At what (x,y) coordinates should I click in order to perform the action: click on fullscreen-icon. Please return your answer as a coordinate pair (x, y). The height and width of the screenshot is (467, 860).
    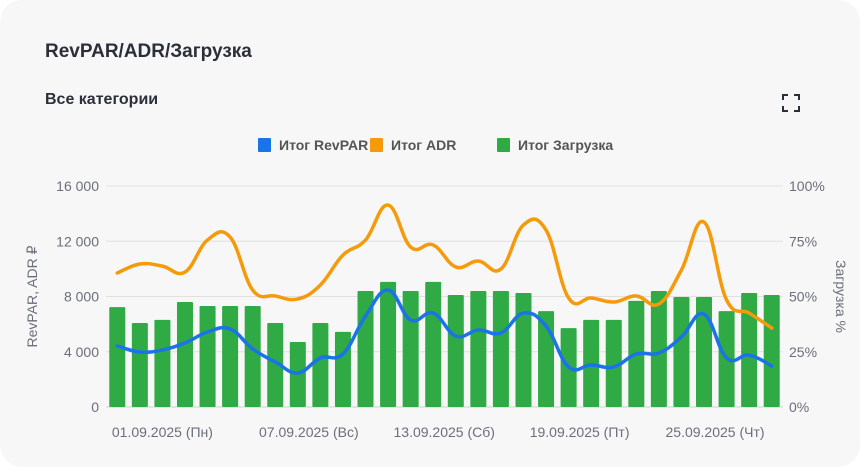
    Looking at the image, I should click on (791, 103).